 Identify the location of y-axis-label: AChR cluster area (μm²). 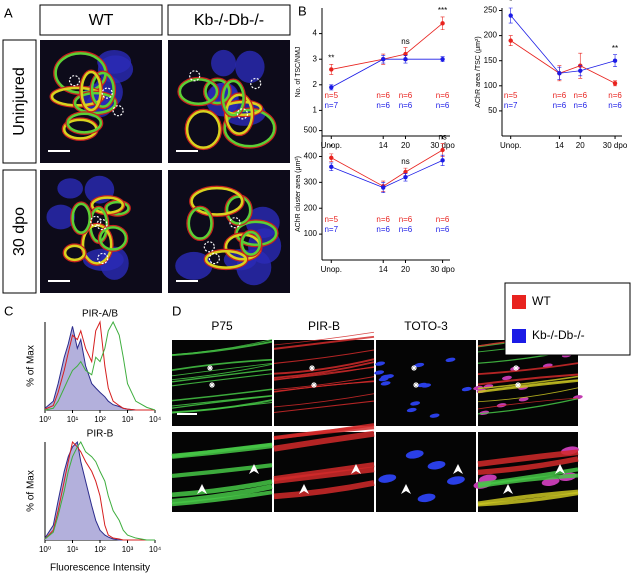
(298, 194).